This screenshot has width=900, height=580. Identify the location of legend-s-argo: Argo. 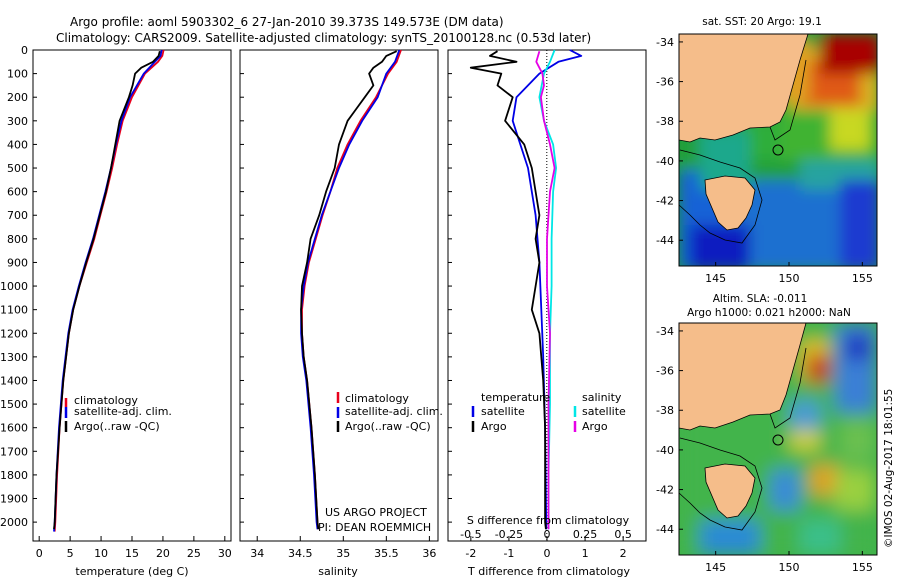
(595, 426).